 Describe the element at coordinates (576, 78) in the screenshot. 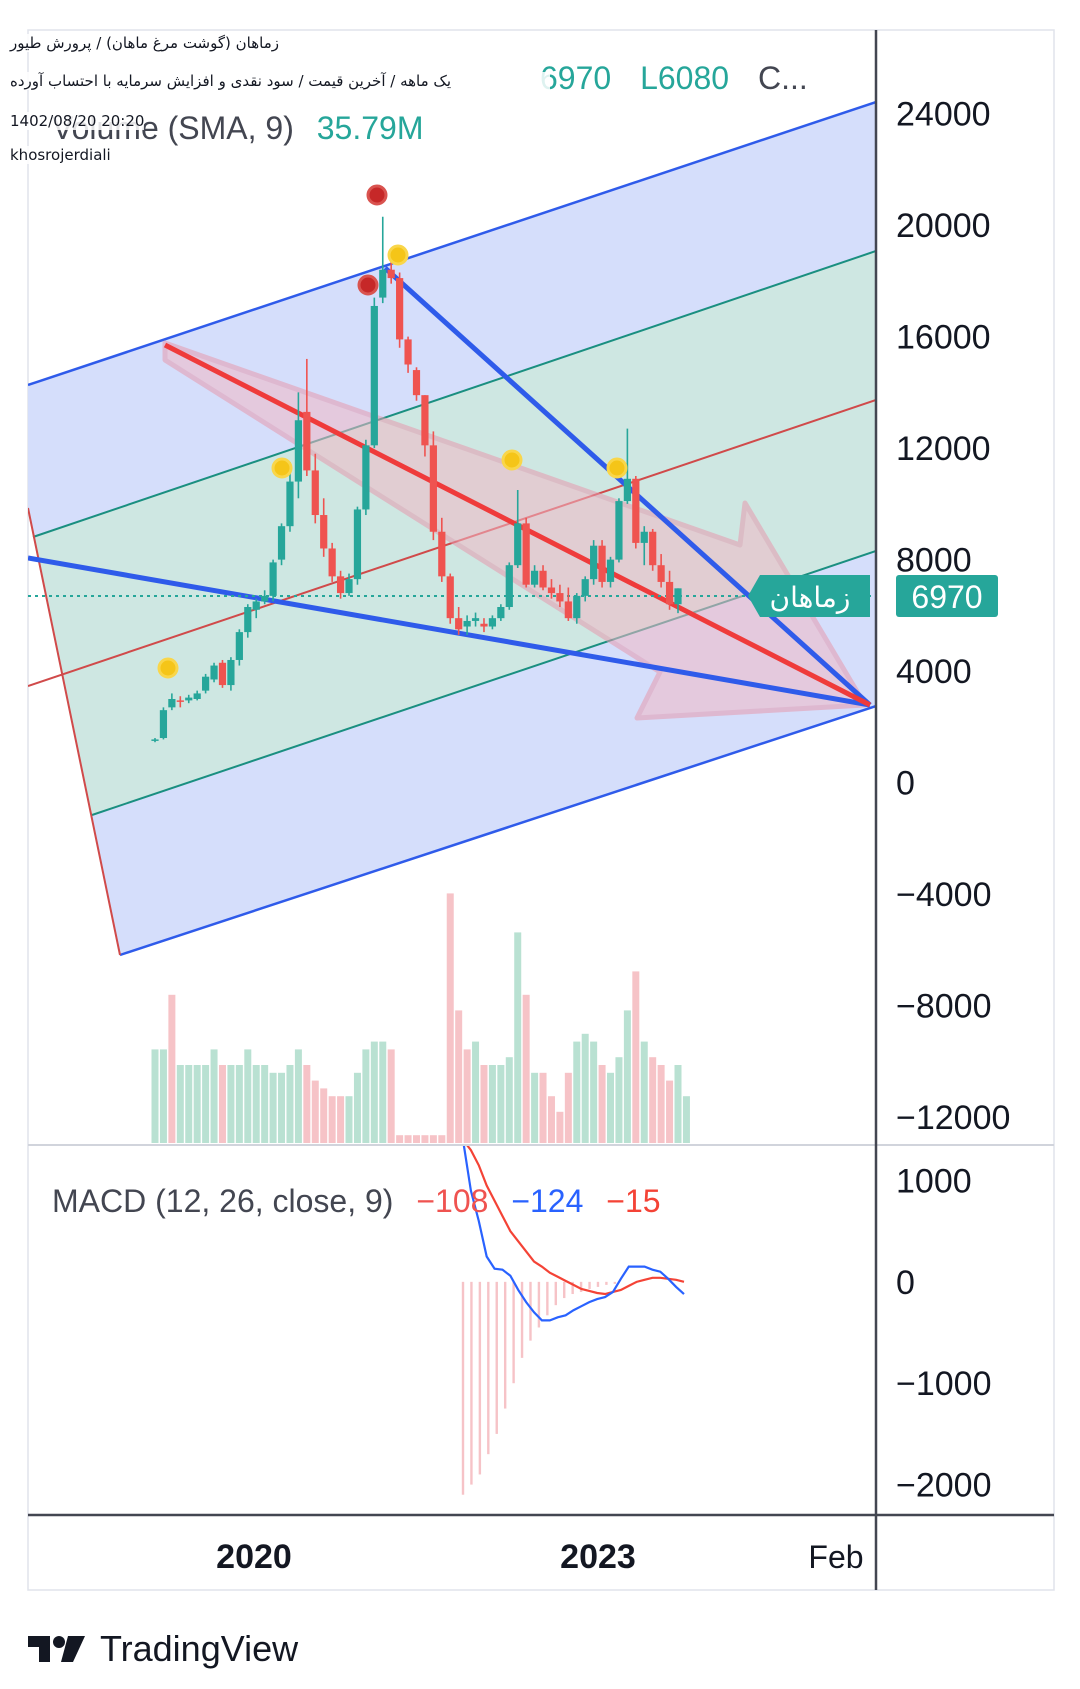

I see `ohlc-high: 6970` at that location.